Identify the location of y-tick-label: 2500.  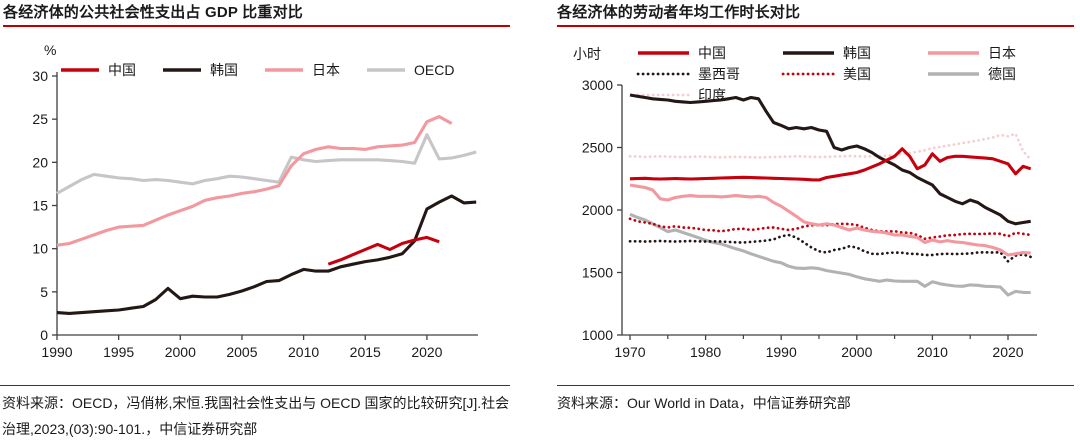
(597, 148).